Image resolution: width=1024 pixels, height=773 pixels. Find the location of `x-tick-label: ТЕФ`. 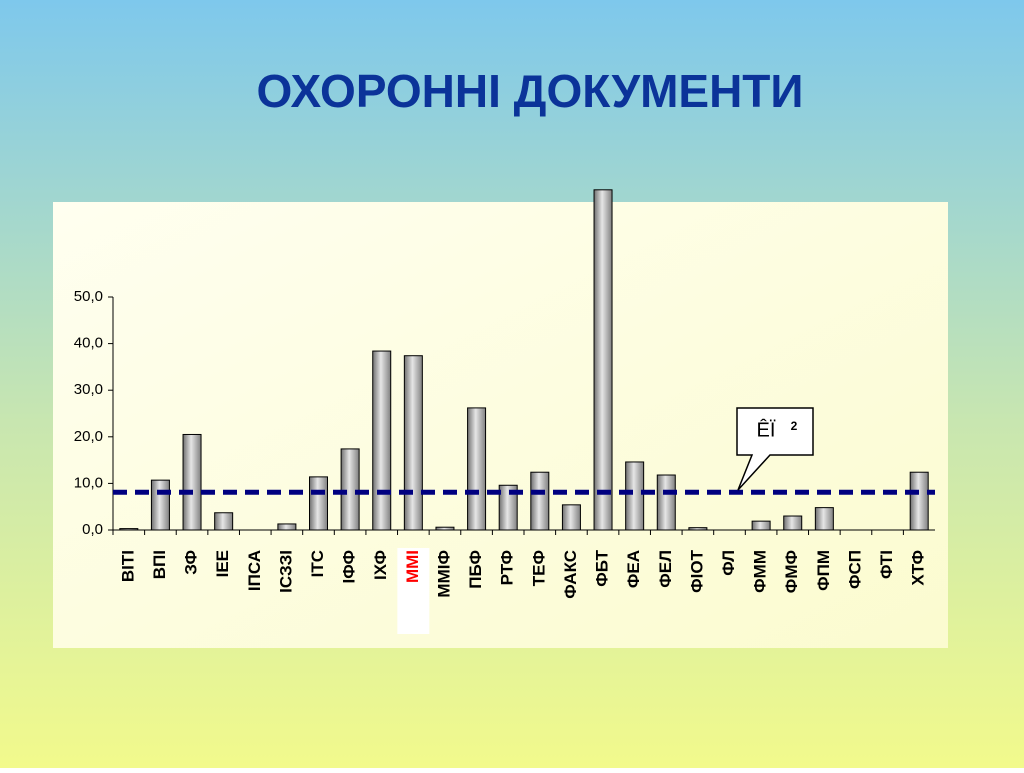

x-tick-label: ТЕФ is located at coordinates (538, 568).